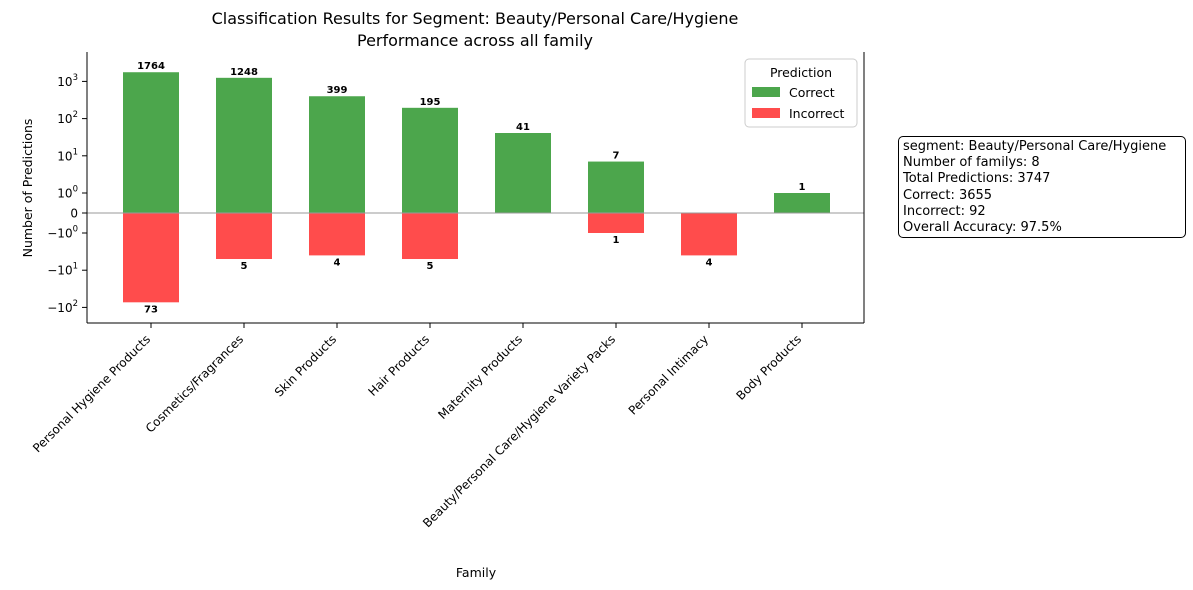 Image resolution: width=1193 pixels, height=590 pixels. What do you see at coordinates (337, 90) in the screenshot?
I see `data-label-correct-skin-products: 399` at bounding box center [337, 90].